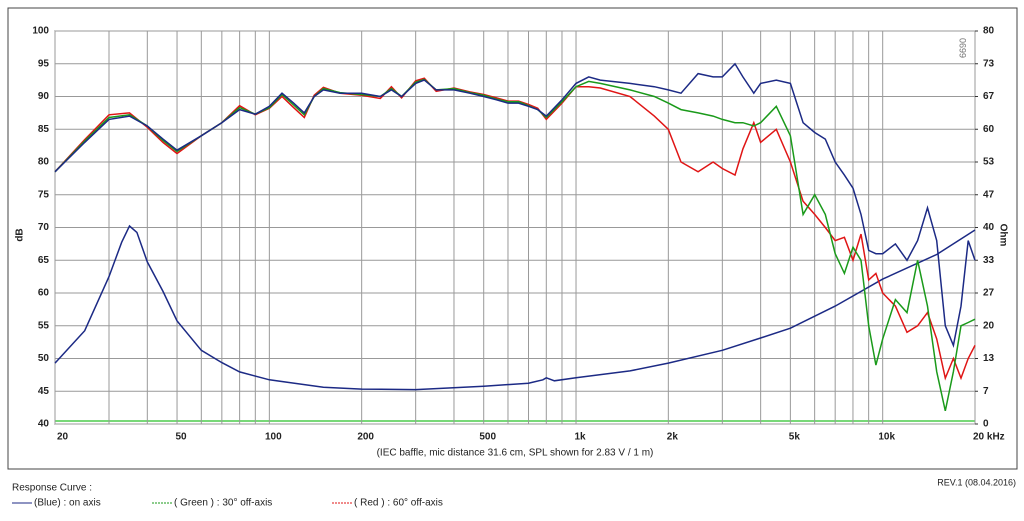 The height and width of the screenshot is (521, 1024). Describe the element at coordinates (44, 96) in the screenshot. I see `y-tick-label: 90` at that location.